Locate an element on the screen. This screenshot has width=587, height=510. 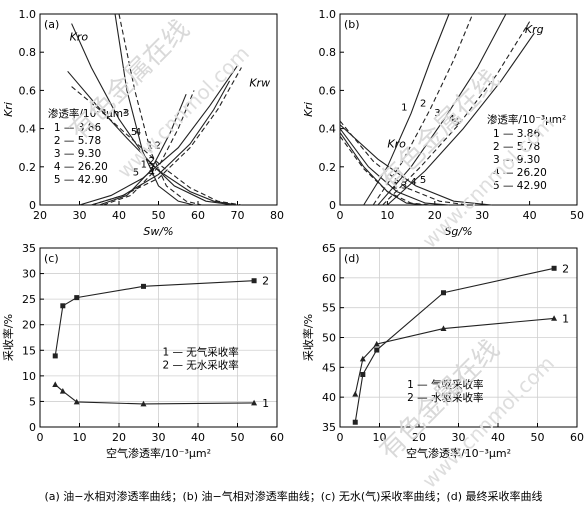
panel-b-legend-item: 4 — 26.20 is located at coordinates (520, 173).